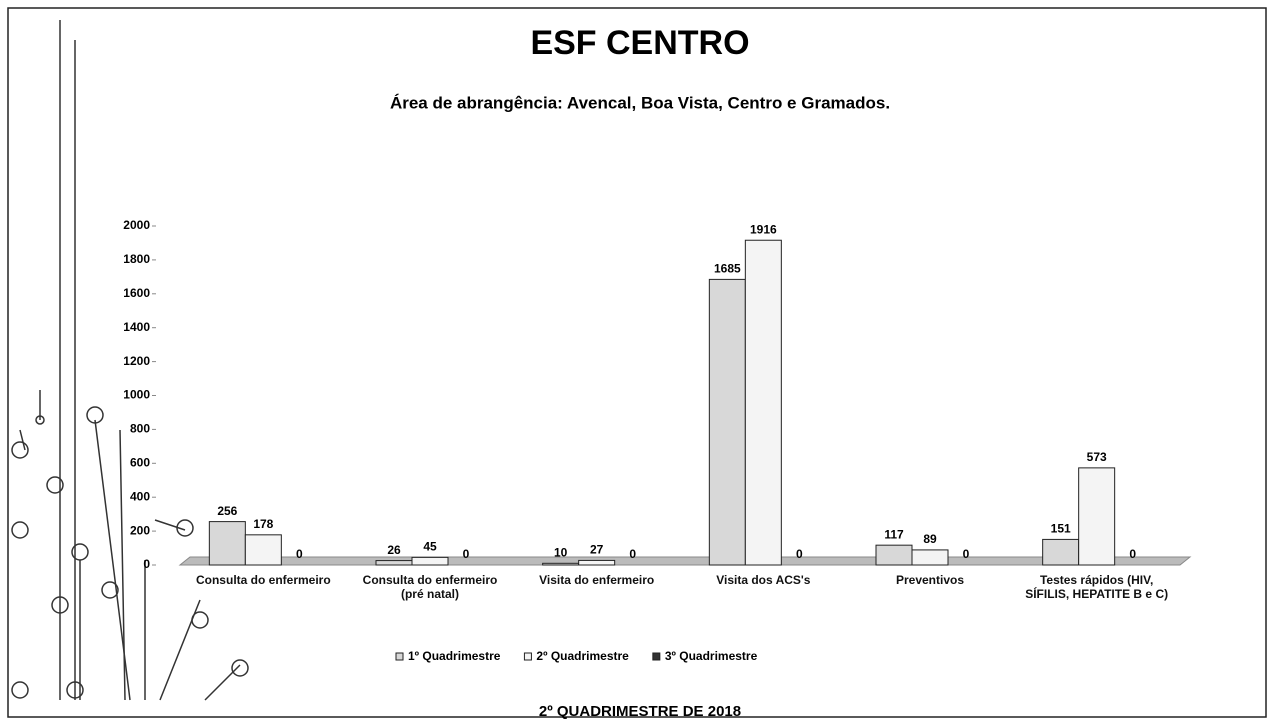 The width and height of the screenshot is (1274, 723). What do you see at coordinates (930, 580) in the screenshot?
I see `x-tick-label: Preventivos` at bounding box center [930, 580].